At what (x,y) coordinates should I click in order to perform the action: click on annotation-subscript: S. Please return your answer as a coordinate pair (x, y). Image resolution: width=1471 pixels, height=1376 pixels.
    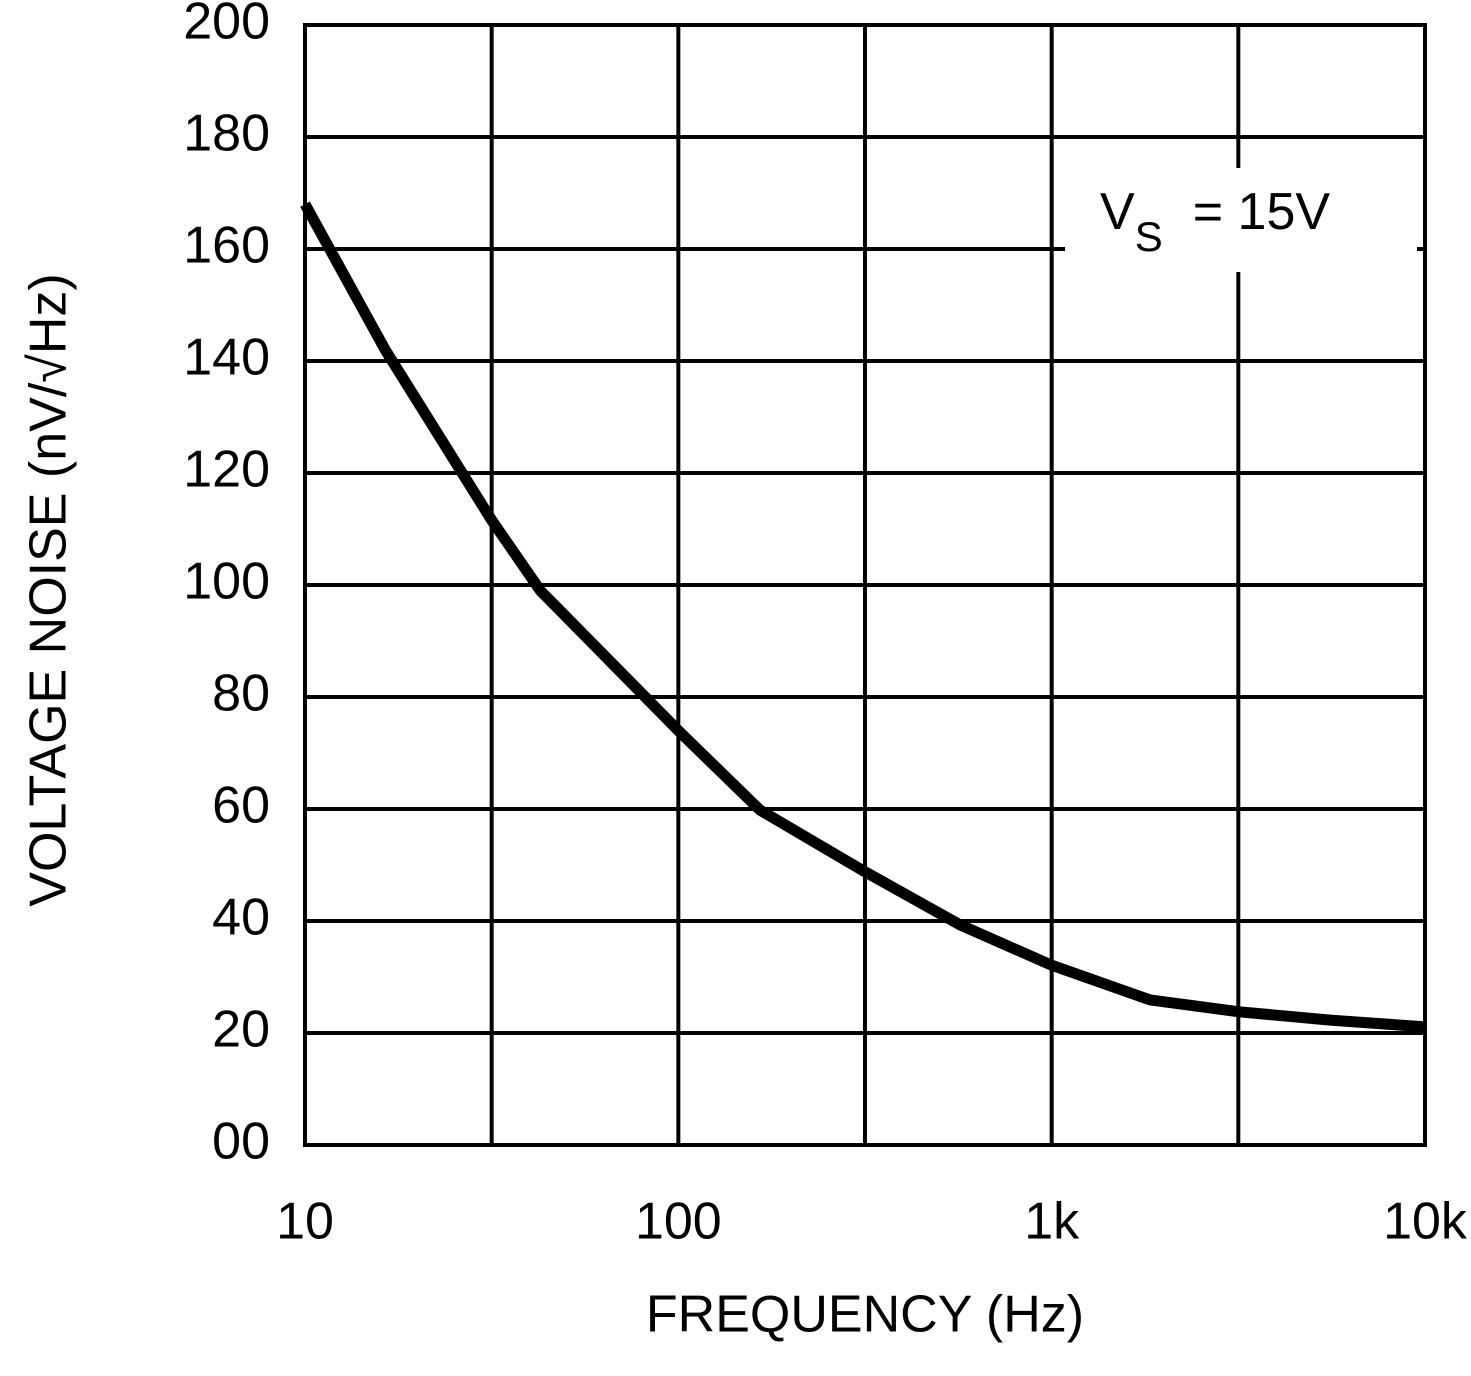
    Looking at the image, I should click on (1149, 236).